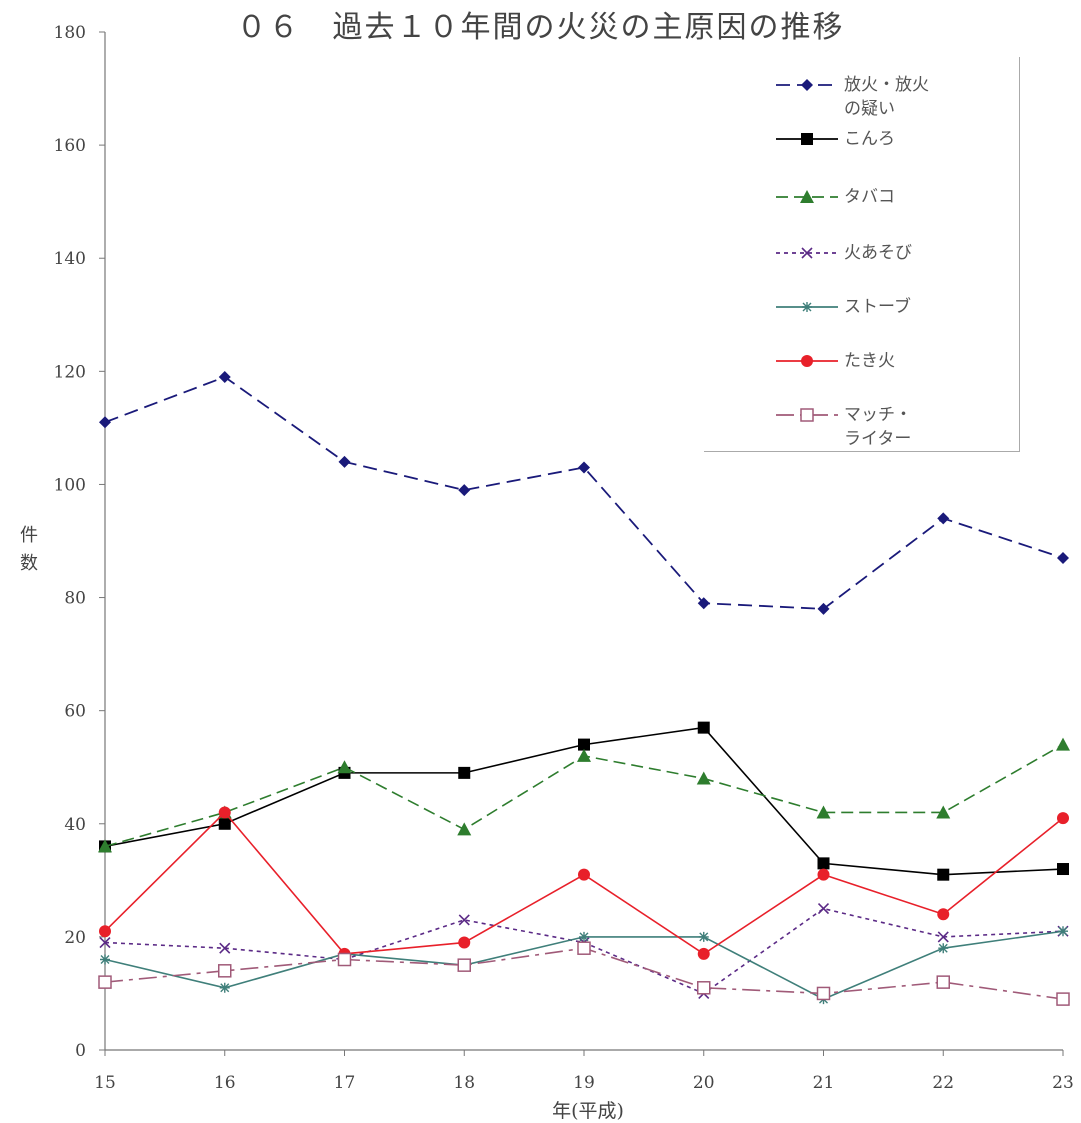  Describe the element at coordinates (29, 549) in the screenshot. I see `y-axis-label: 件数` at that location.